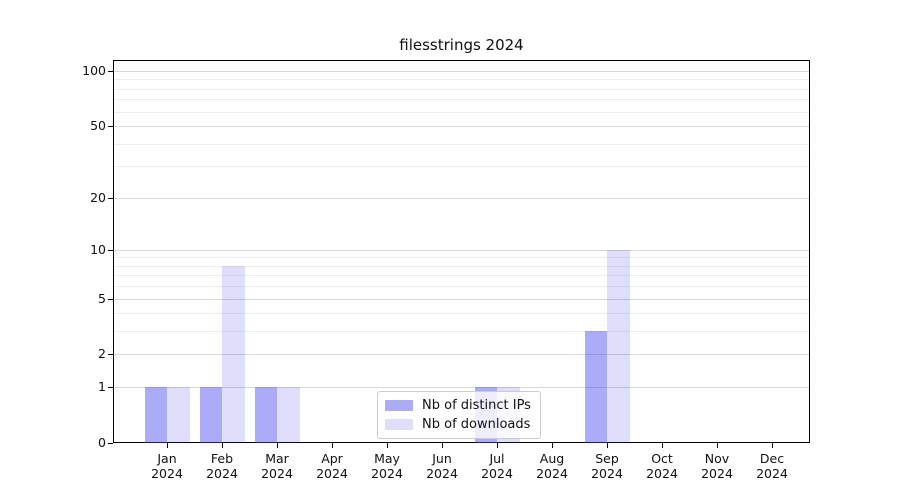 This screenshot has width=900, height=500. Describe the element at coordinates (399, 424) in the screenshot. I see `legend-swatch-downloads` at that location.